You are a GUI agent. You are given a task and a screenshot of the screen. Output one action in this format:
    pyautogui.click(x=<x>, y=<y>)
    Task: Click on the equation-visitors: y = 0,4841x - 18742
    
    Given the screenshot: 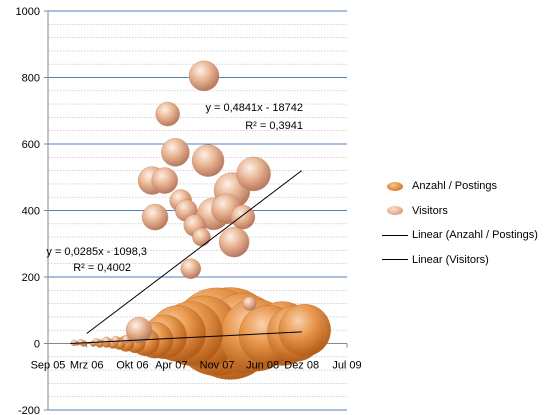 What is the action you would take?
    pyautogui.click(x=254, y=108)
    